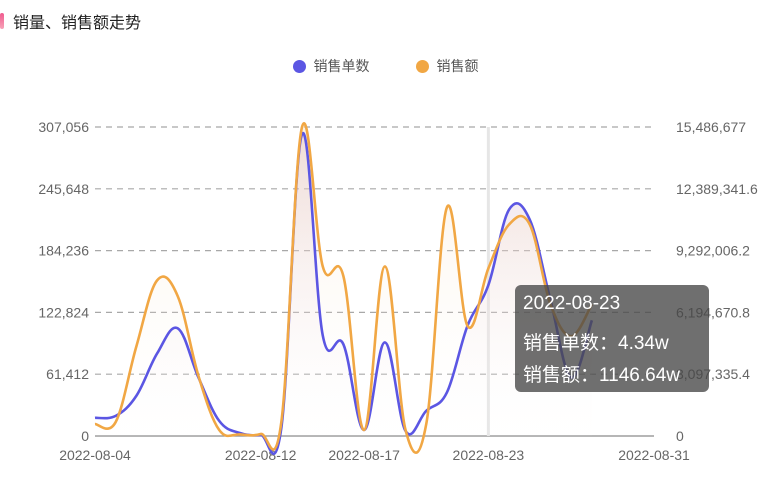 The width and height of the screenshot is (771, 486). What do you see at coordinates (457, 66) in the screenshot?
I see `legend-label-revenue: 销售额` at bounding box center [457, 66].